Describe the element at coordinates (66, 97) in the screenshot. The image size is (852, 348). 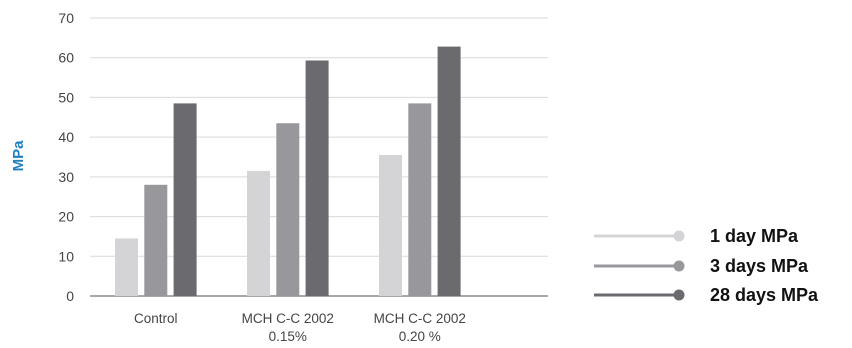
I see `y-tick-label: 50` at that location.